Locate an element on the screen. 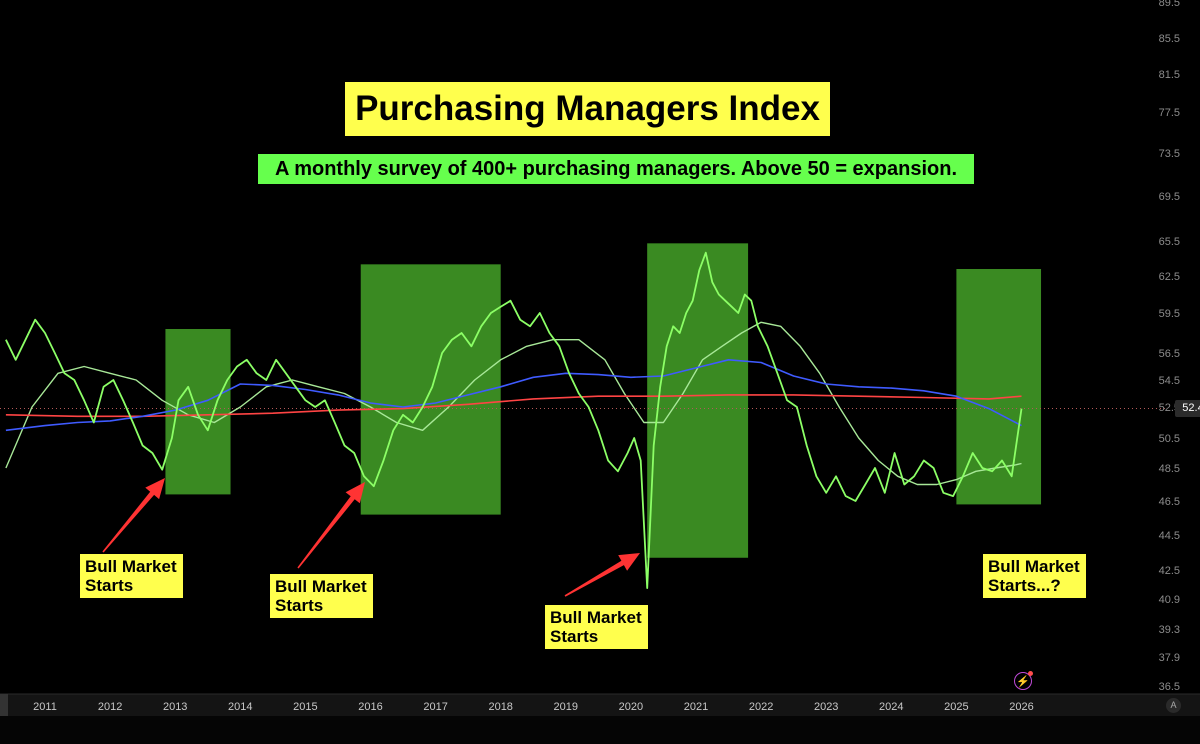 This screenshot has height=744, width=1200. y-tick-label: 89.5 is located at coordinates (1169, 4).